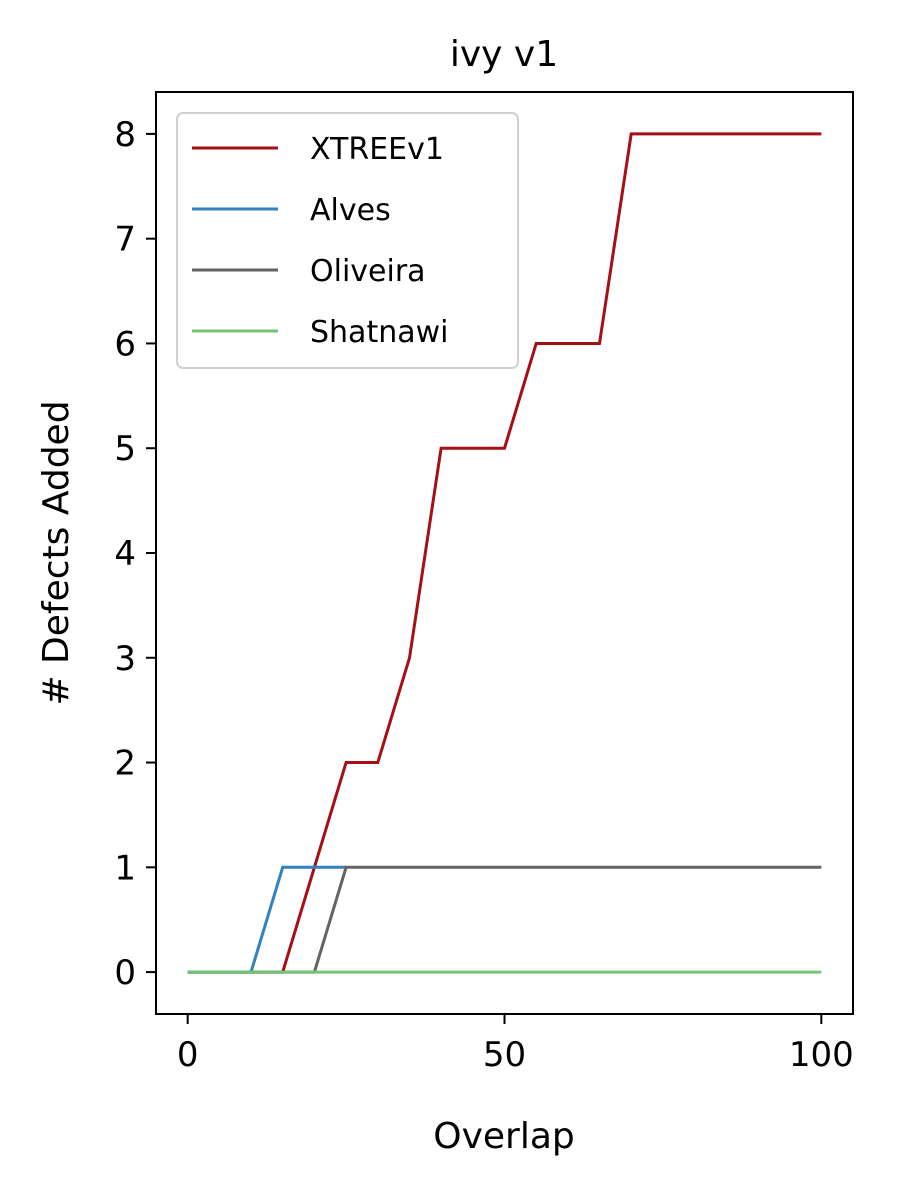 This screenshot has width=899, height=1188. What do you see at coordinates (125, 554) in the screenshot?
I see `y-tick-label: 4` at bounding box center [125, 554].